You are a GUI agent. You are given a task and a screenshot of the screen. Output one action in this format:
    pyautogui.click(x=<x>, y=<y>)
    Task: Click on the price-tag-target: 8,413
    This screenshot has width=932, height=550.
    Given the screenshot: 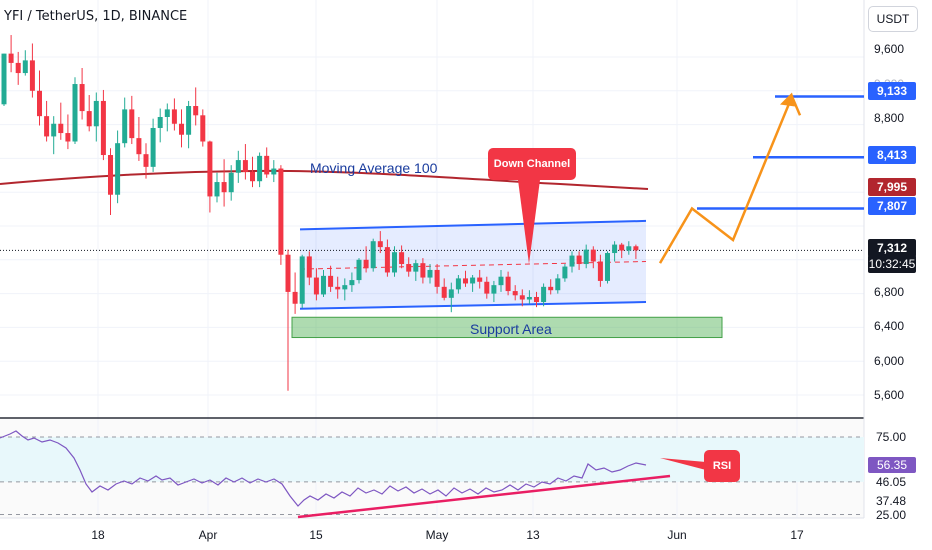 What is the action you would take?
    pyautogui.click(x=892, y=155)
    